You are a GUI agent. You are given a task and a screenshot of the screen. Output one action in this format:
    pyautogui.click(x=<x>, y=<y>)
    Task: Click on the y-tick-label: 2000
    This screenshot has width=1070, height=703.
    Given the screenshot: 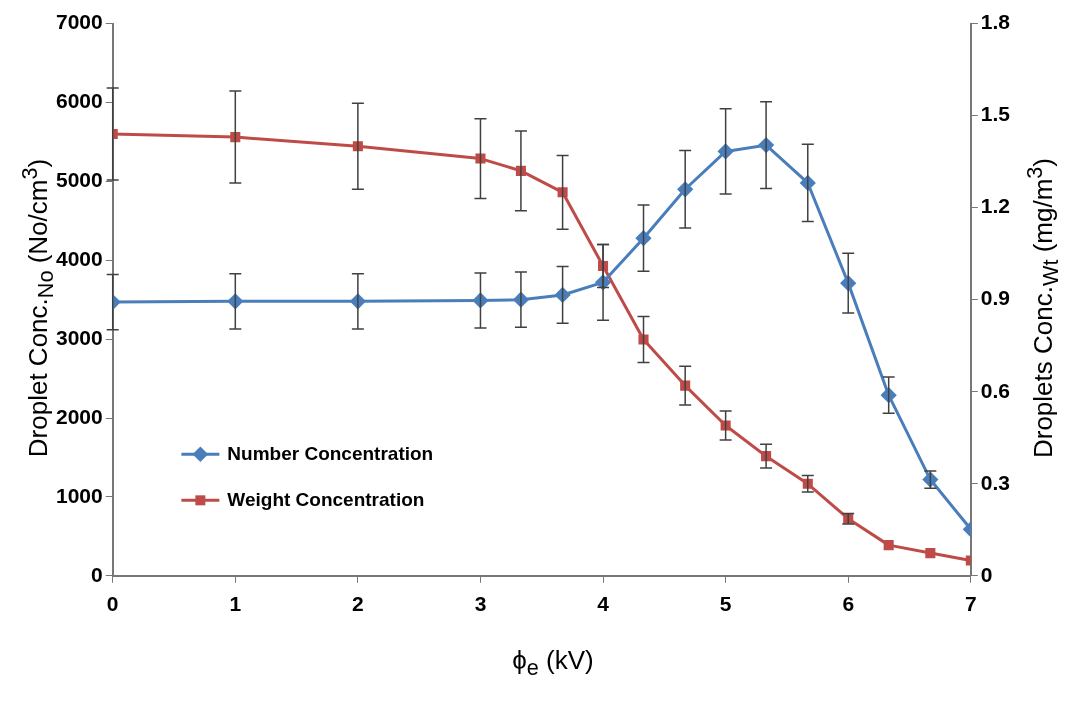 What is the action you would take?
    pyautogui.click(x=79, y=416)
    